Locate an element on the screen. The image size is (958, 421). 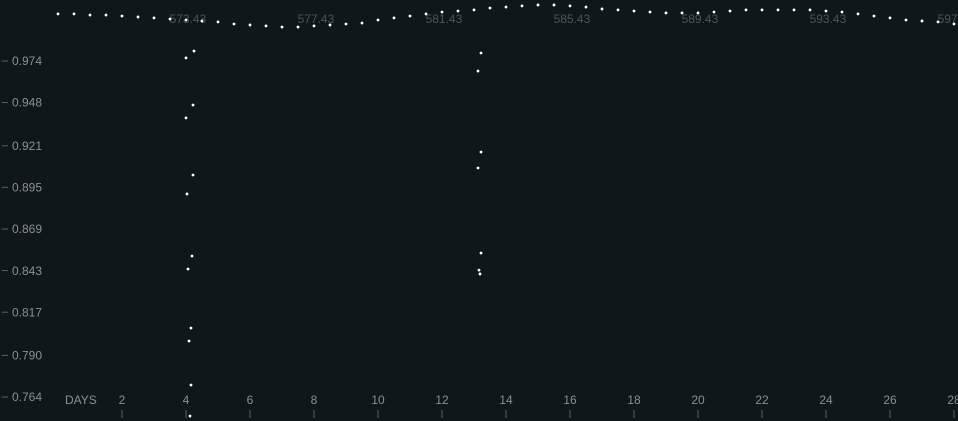
top-tick-label: 573.43 is located at coordinates (188, 19).